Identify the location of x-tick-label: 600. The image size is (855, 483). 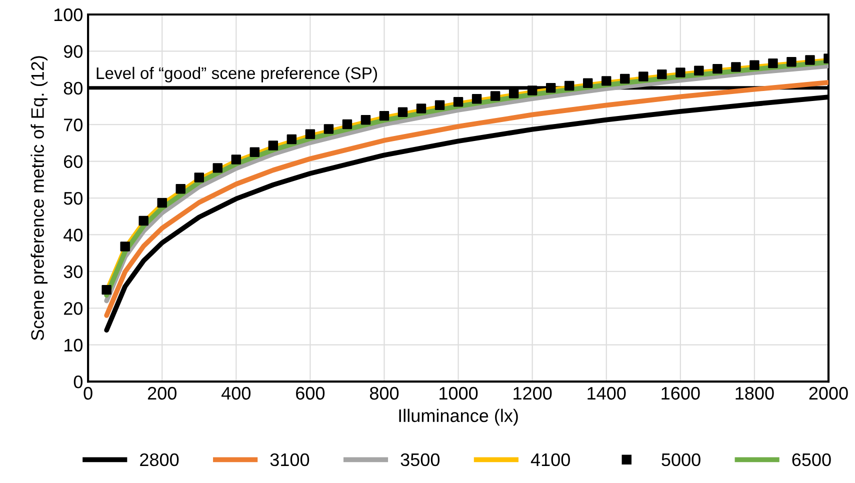
(310, 393).